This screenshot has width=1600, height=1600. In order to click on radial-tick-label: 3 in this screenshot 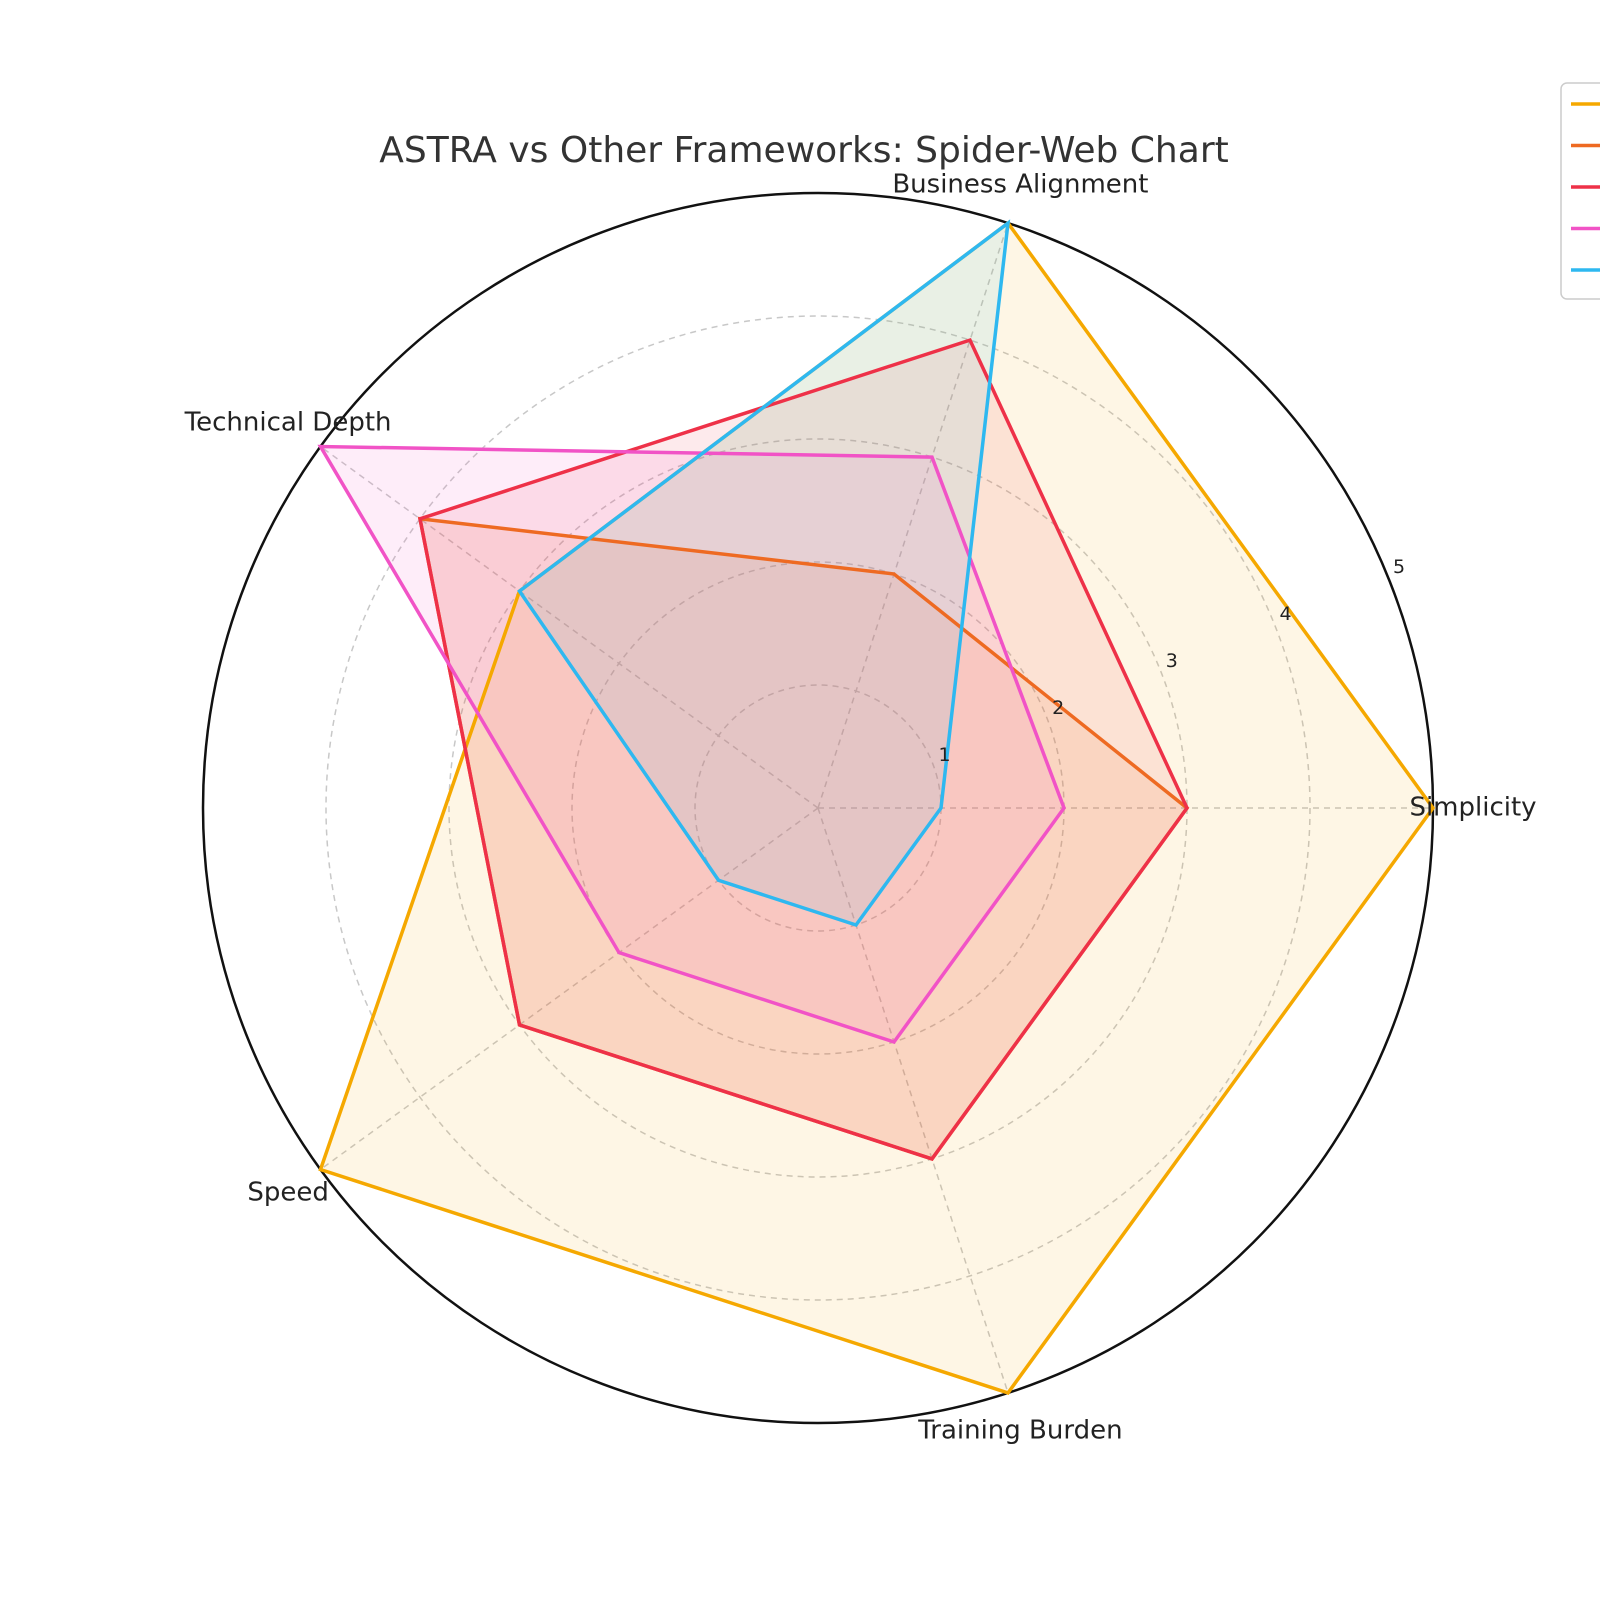, I will do `click(1172, 661)`.